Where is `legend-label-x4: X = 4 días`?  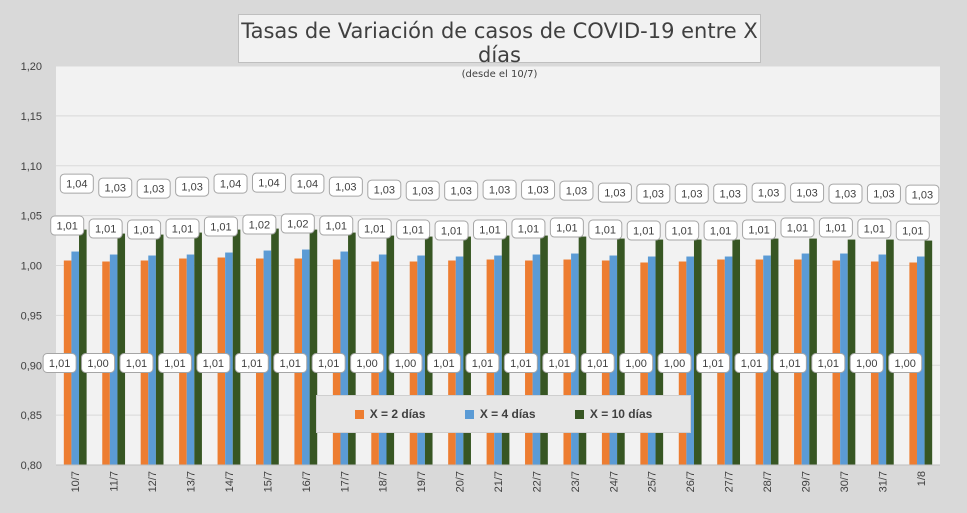
legend-label-x4: X = 4 días is located at coordinates (508, 414).